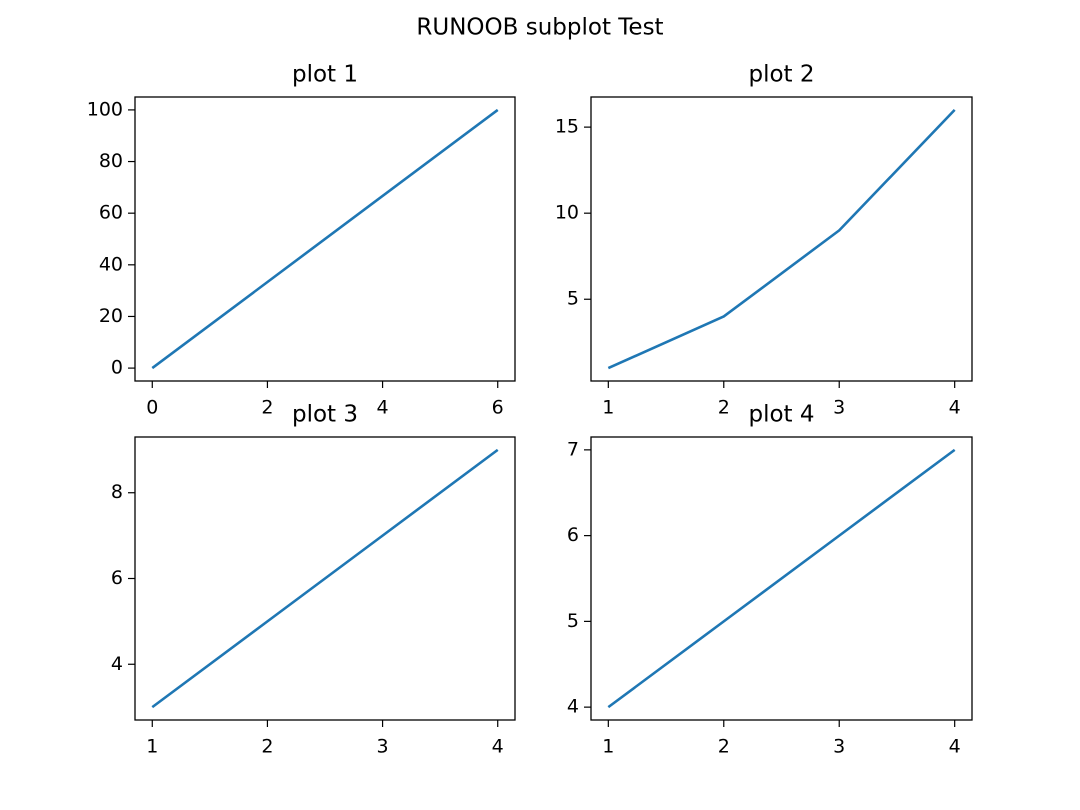 The height and width of the screenshot is (810, 1080). I want to click on y-tick-label: 0, so click(117, 368).